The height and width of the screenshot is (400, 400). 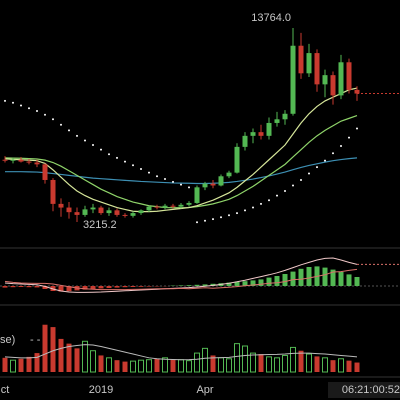 I want to click on x-tick-label: 2019, so click(x=101, y=390).